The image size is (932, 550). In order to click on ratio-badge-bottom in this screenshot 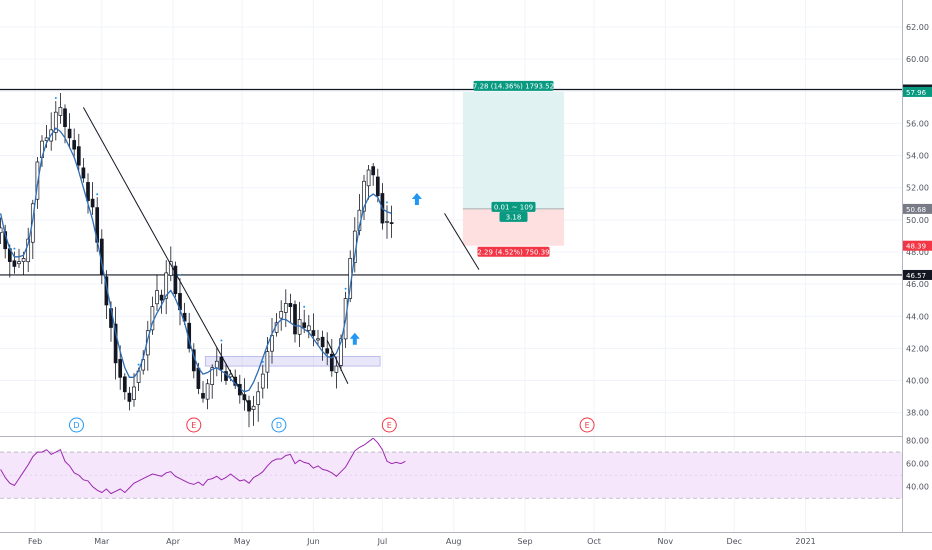, I will do `click(513, 216)`.